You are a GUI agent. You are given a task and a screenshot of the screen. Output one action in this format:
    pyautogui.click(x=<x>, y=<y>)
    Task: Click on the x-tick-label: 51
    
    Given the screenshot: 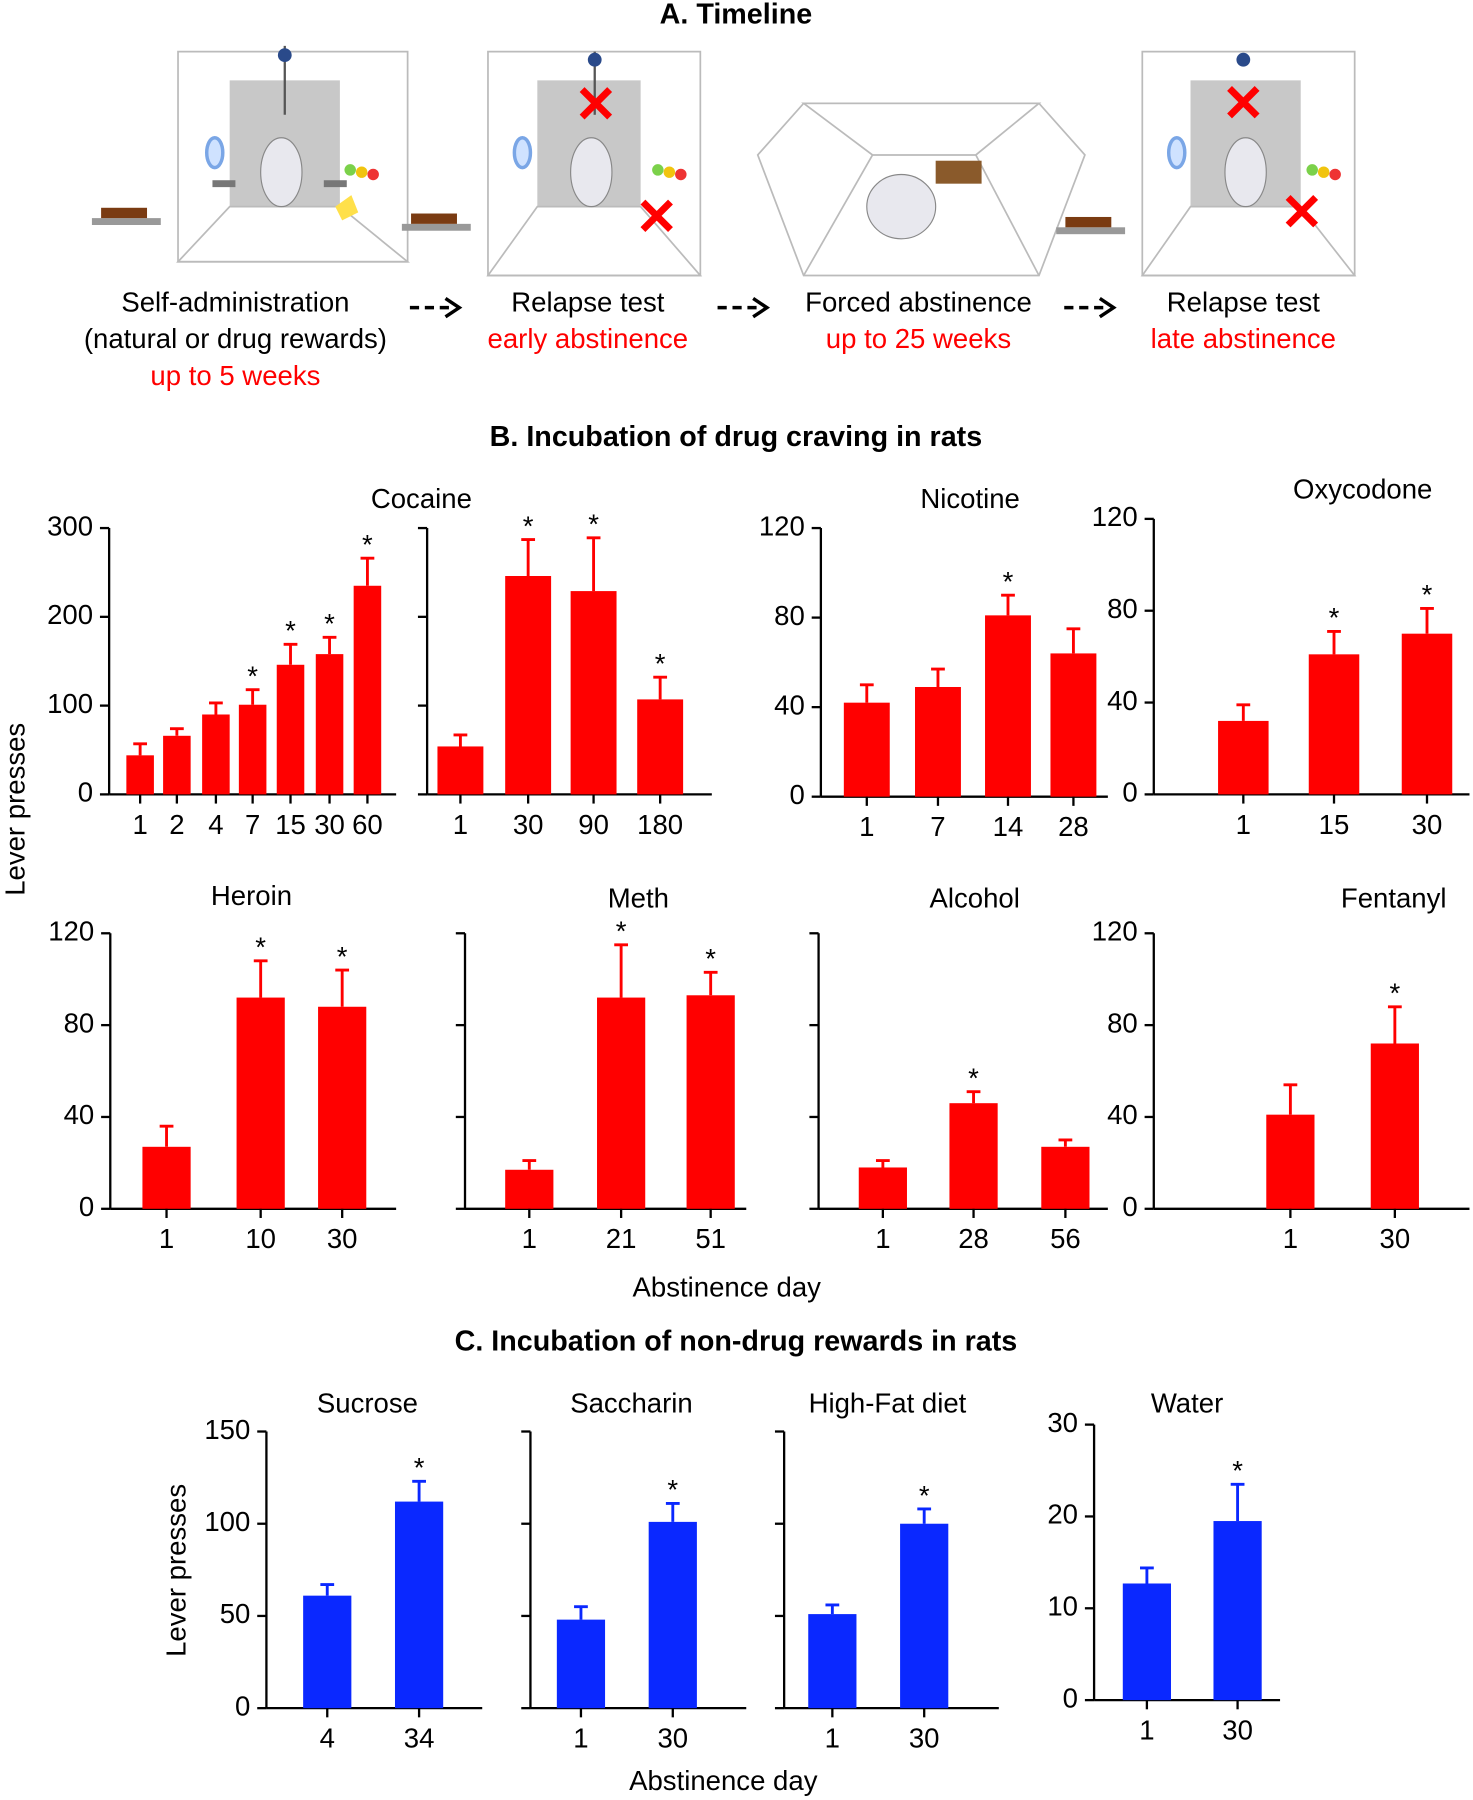 What is the action you would take?
    pyautogui.click(x=710, y=1238)
    